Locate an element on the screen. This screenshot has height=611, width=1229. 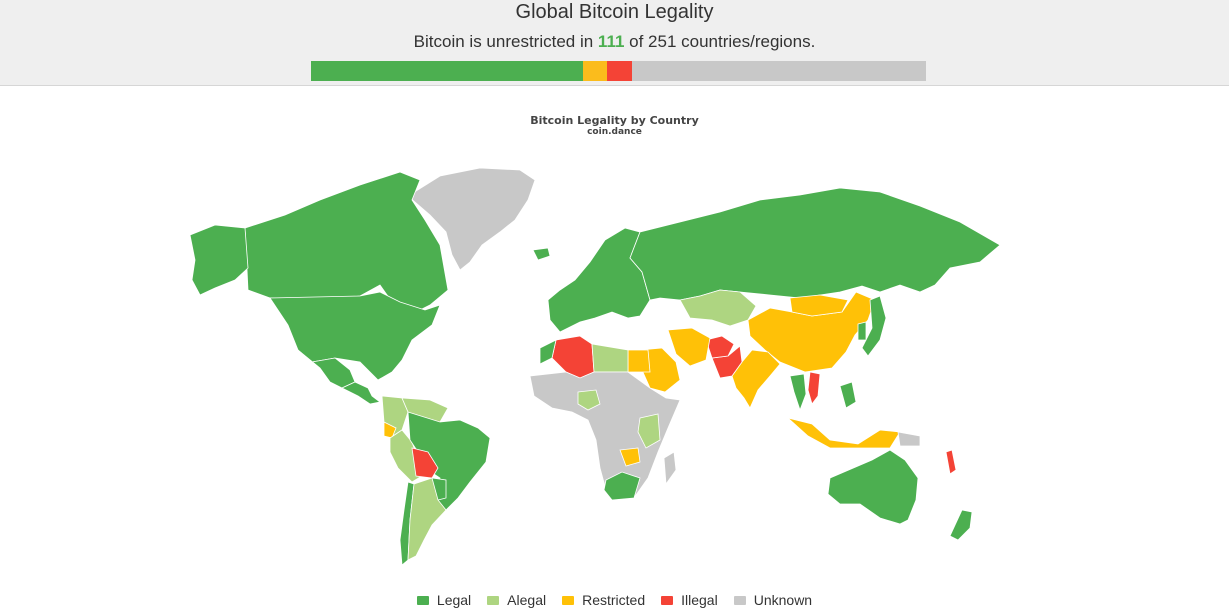
map-region-iran: Iran: Restricted is located at coordinates (689, 347).